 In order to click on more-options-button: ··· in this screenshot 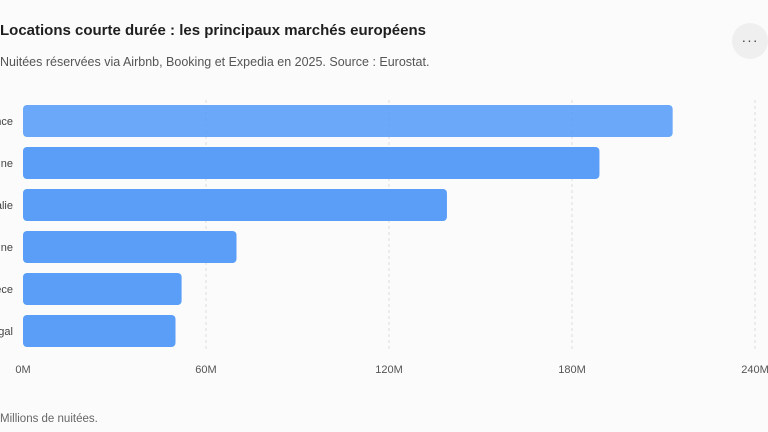, I will do `click(750, 41)`.